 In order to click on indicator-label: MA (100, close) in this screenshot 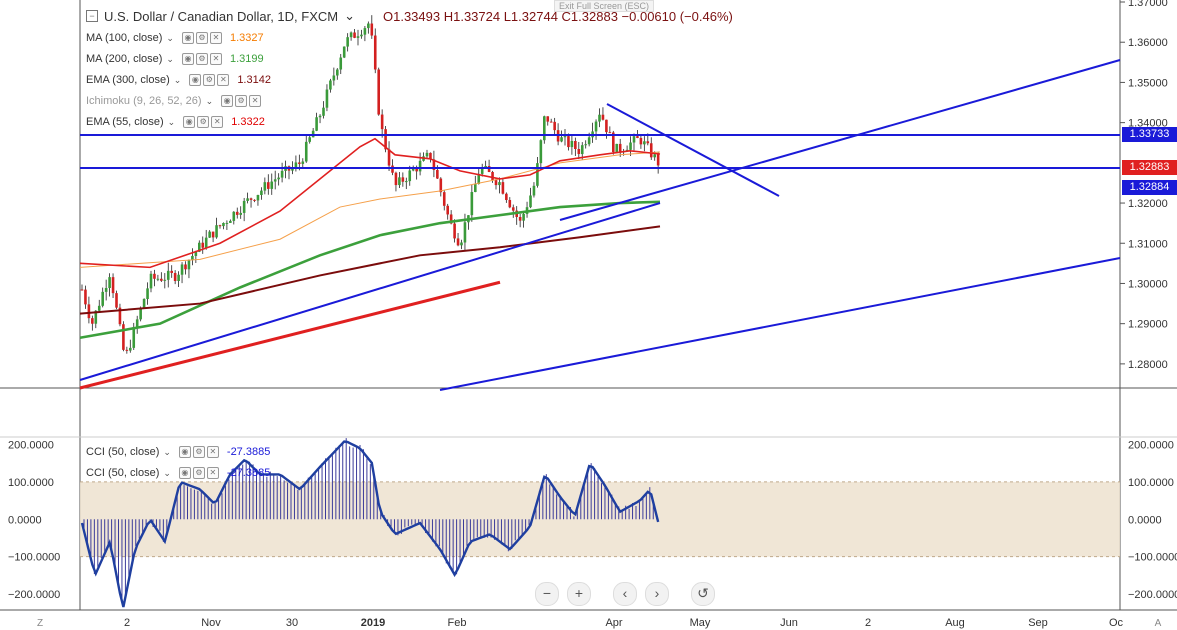, I will do `click(124, 38)`.